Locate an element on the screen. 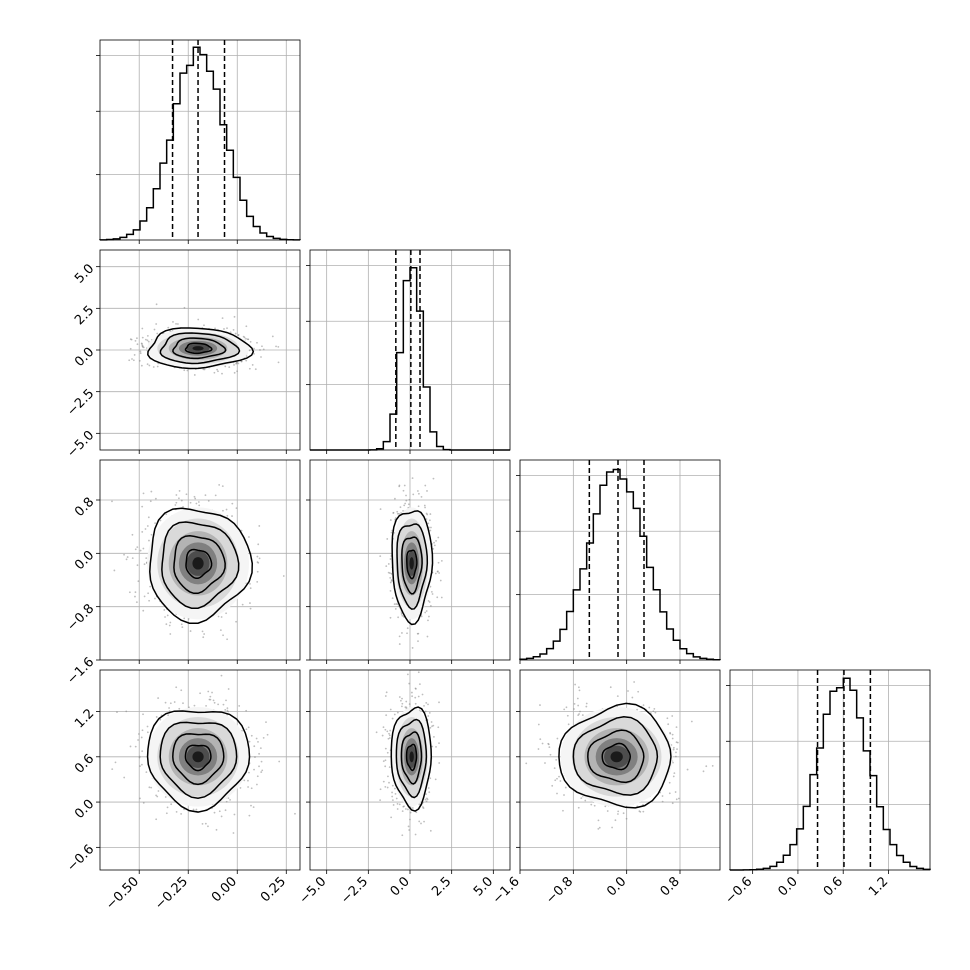  y-tick-label: −0.8 is located at coordinates (80, 617).